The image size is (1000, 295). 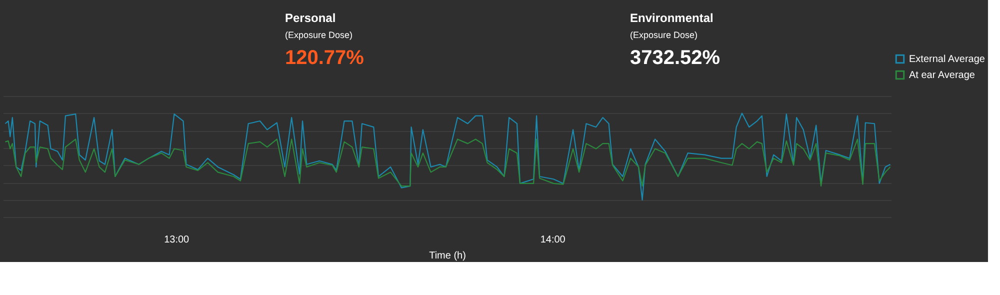 I want to click on text: Environmental, so click(x=672, y=18).